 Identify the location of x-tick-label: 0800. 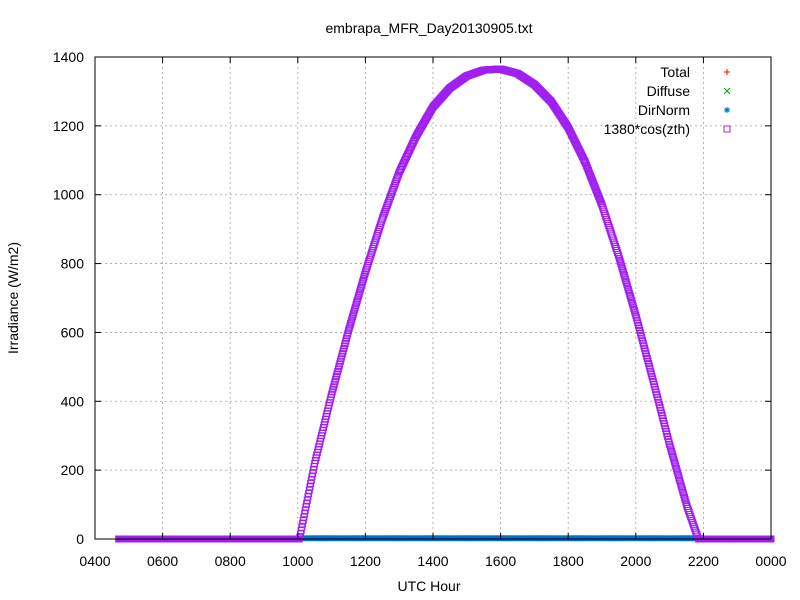
(230, 561).